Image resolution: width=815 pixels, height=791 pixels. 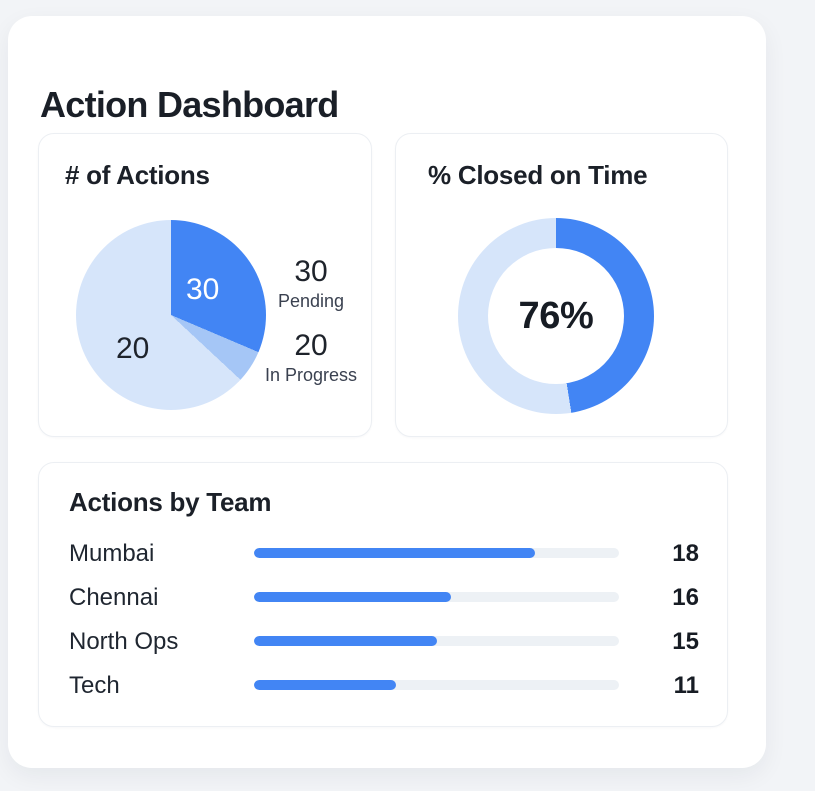 What do you see at coordinates (112, 553) in the screenshot?
I see `team-label: Mumbai` at bounding box center [112, 553].